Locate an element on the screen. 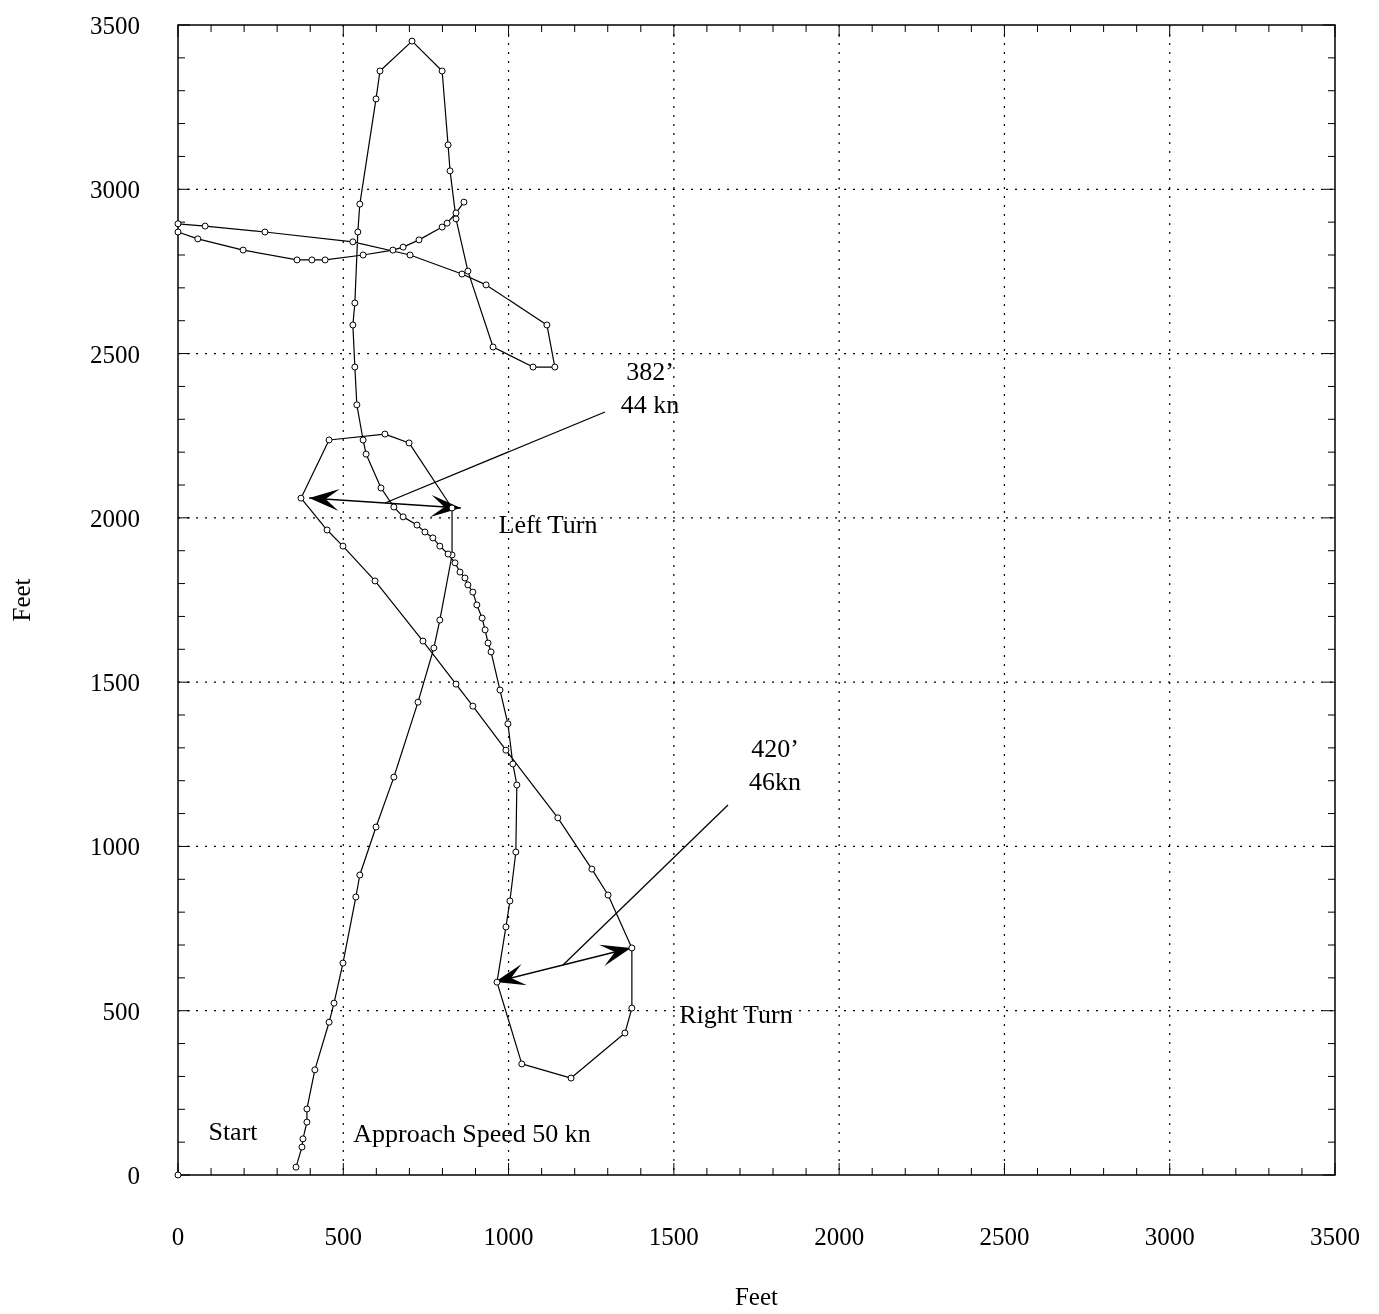 Image resolution: width=1379 pixels, height=1314 pixels. x-tick-label: 2000 is located at coordinates (839, 1236).